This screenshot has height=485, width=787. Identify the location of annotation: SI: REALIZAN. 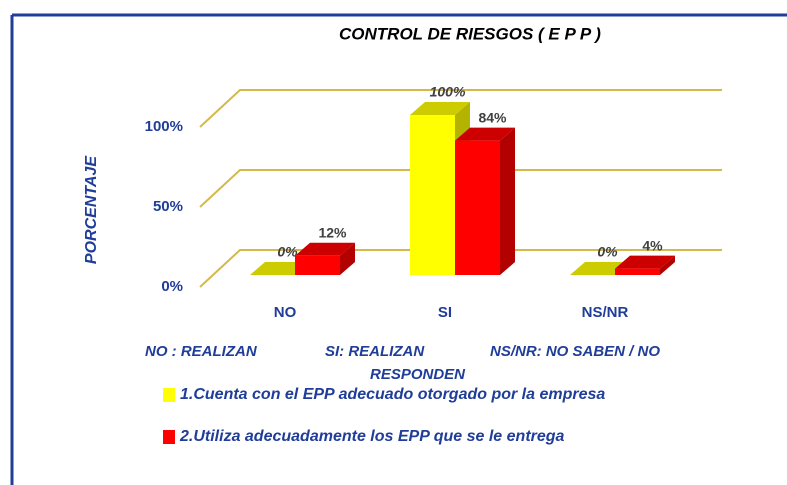
(375, 351).